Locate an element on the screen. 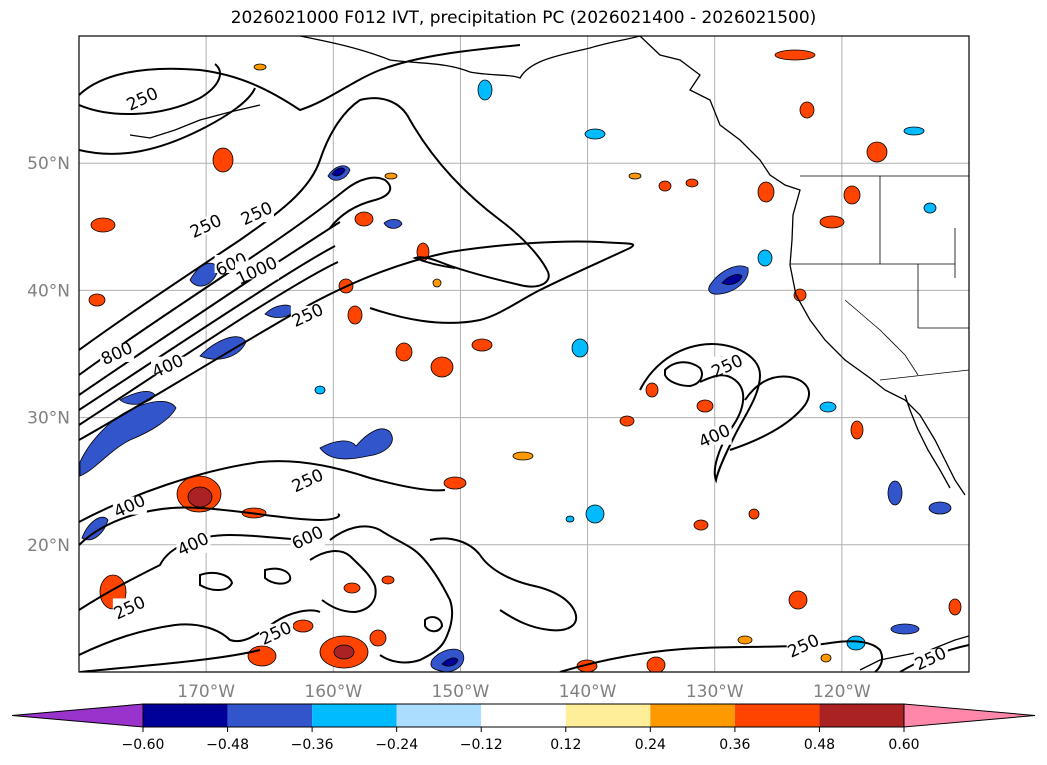 This screenshot has width=1047, height=765. lat-label: 50°N is located at coordinates (48, 164).